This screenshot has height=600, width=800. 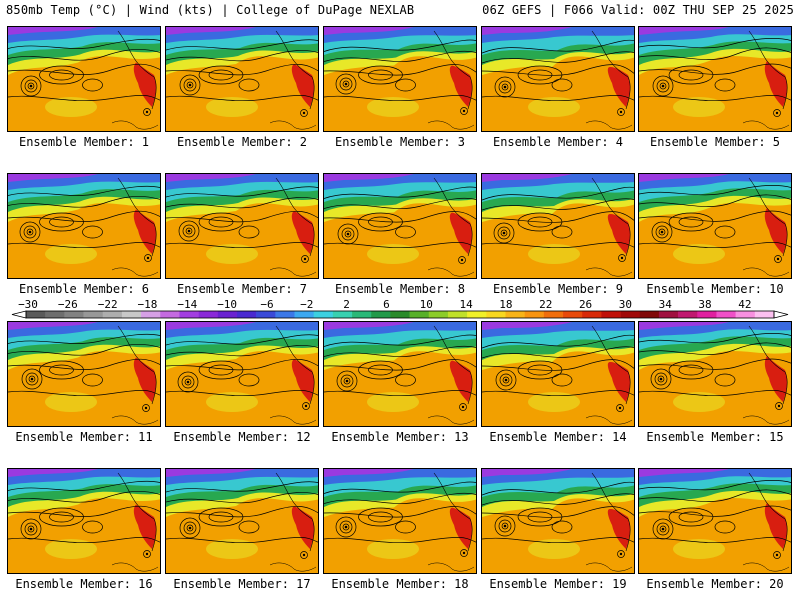 I want to click on colorbar-tick-label: 30, so click(x=625, y=304).